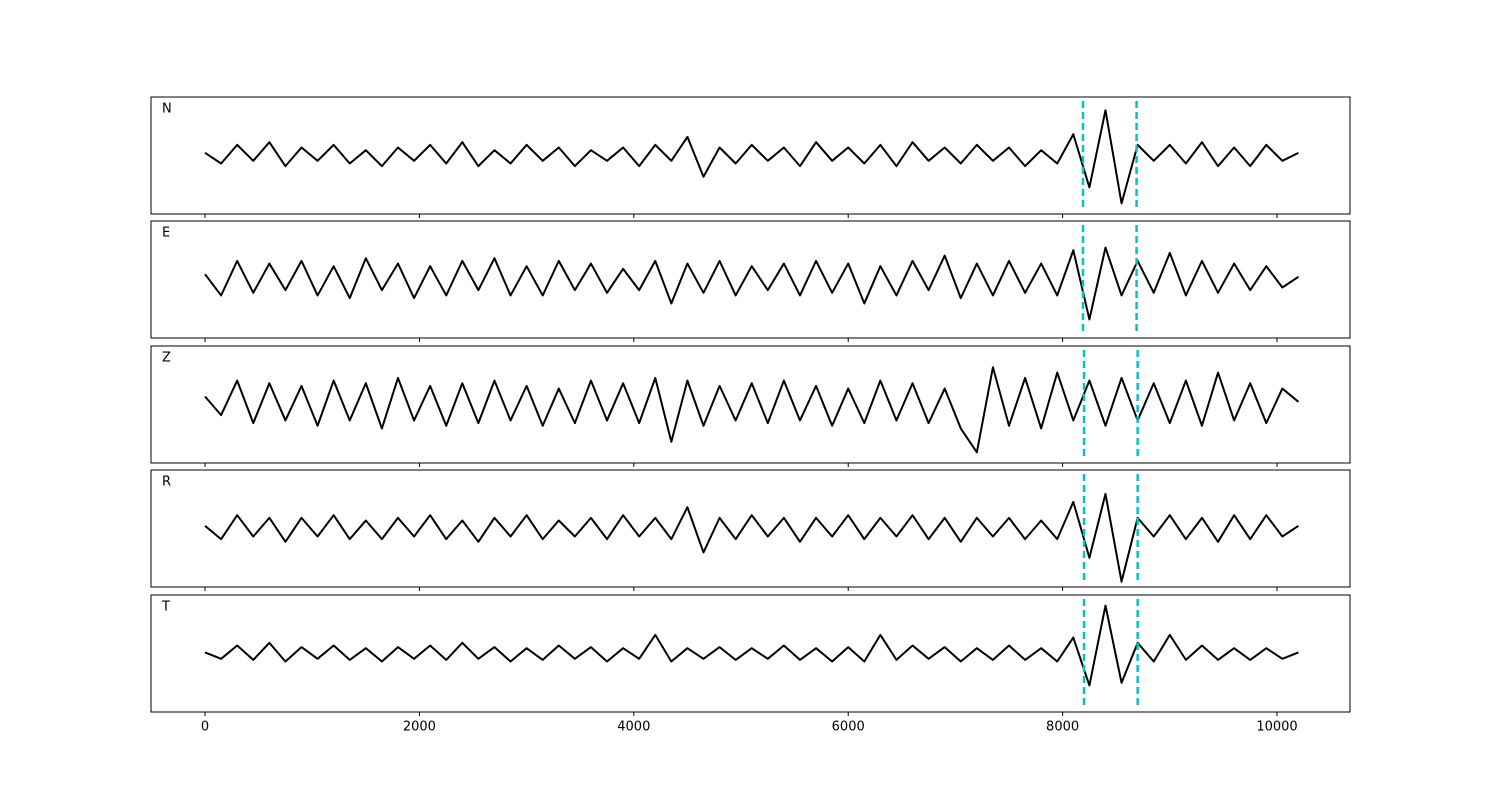 The image size is (1500, 800). Describe the element at coordinates (848, 727) in the screenshot. I see `x-tick-label: 6000` at that location.